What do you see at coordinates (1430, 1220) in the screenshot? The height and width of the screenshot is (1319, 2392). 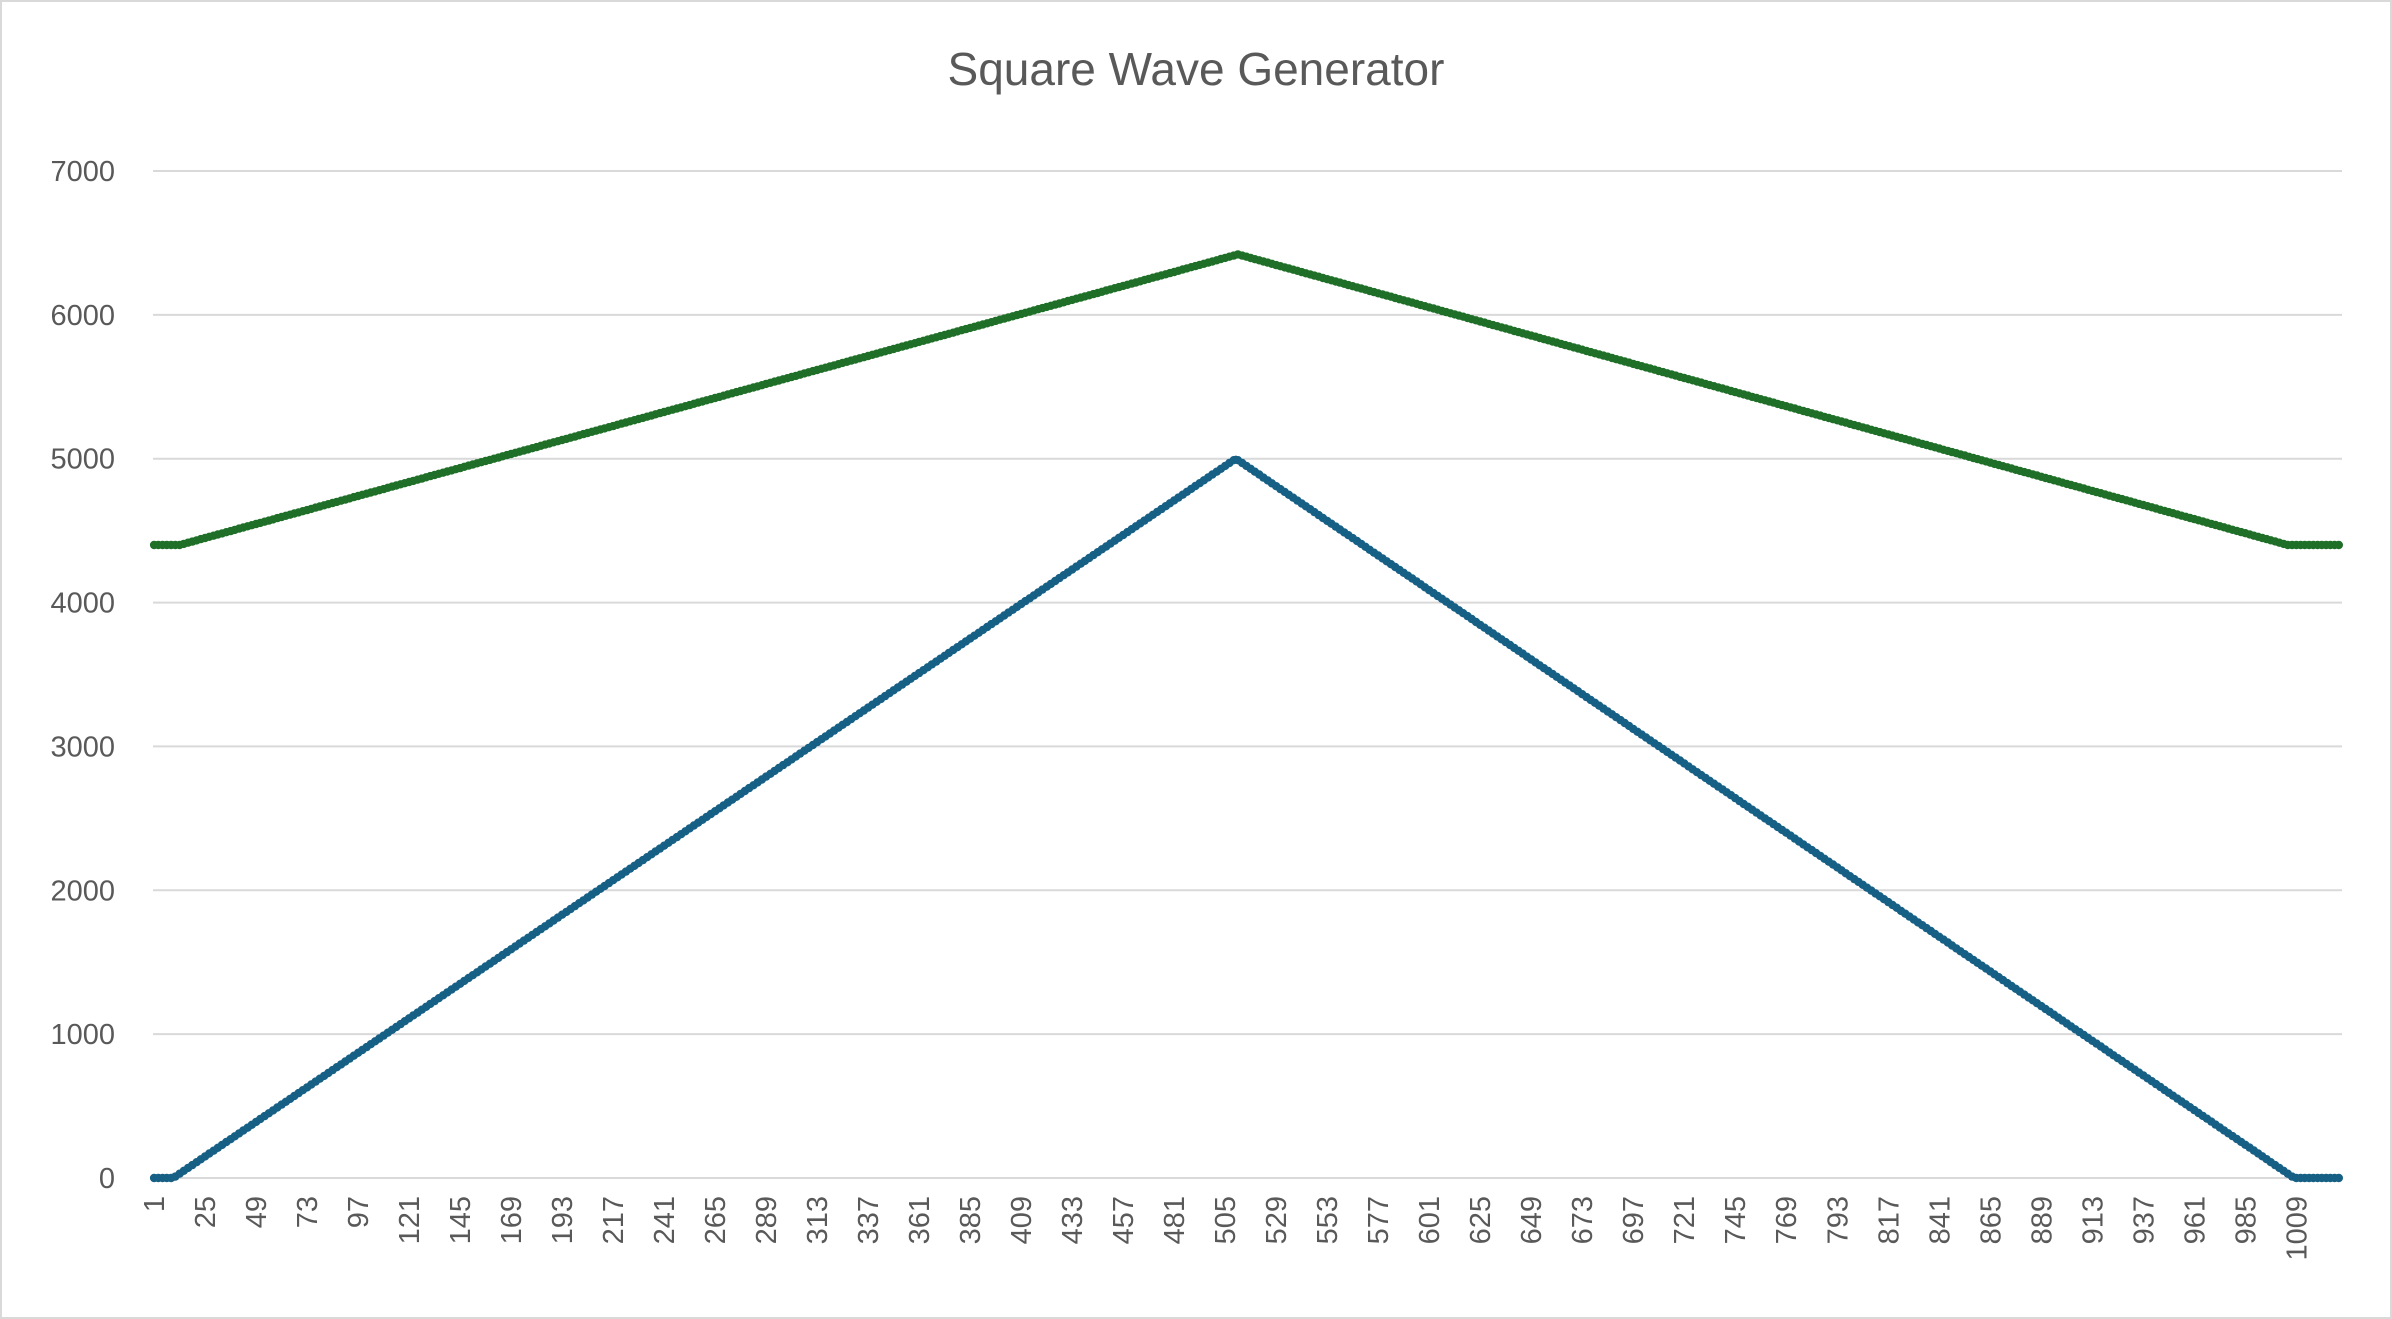 I see `x-tick-label: 601` at bounding box center [1430, 1220].